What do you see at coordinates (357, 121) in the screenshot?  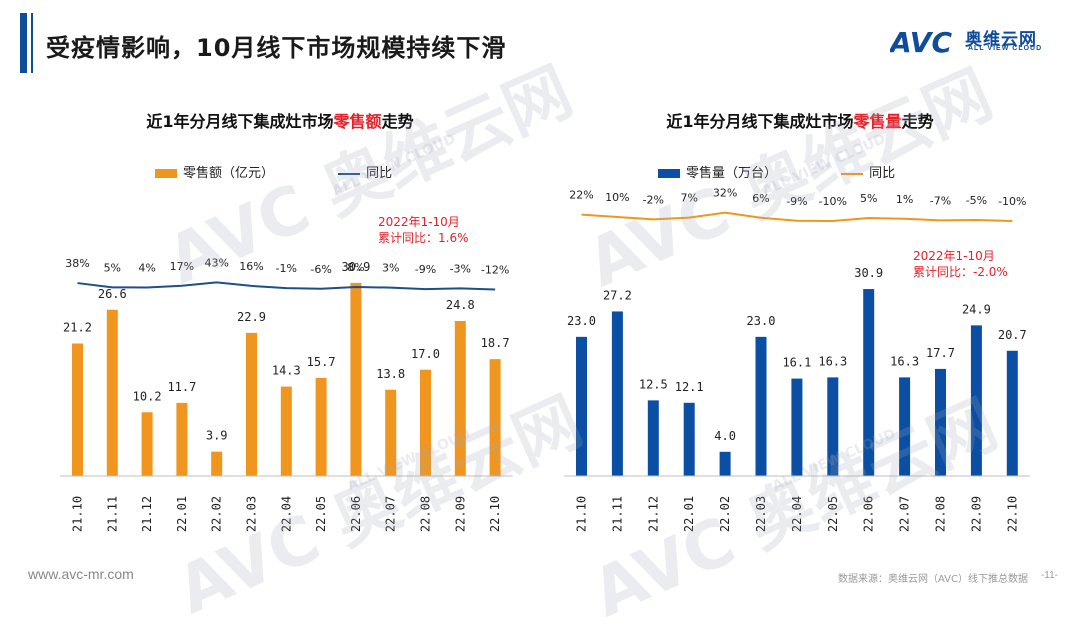 I see `chart-title-highlight: 零售额` at bounding box center [357, 121].